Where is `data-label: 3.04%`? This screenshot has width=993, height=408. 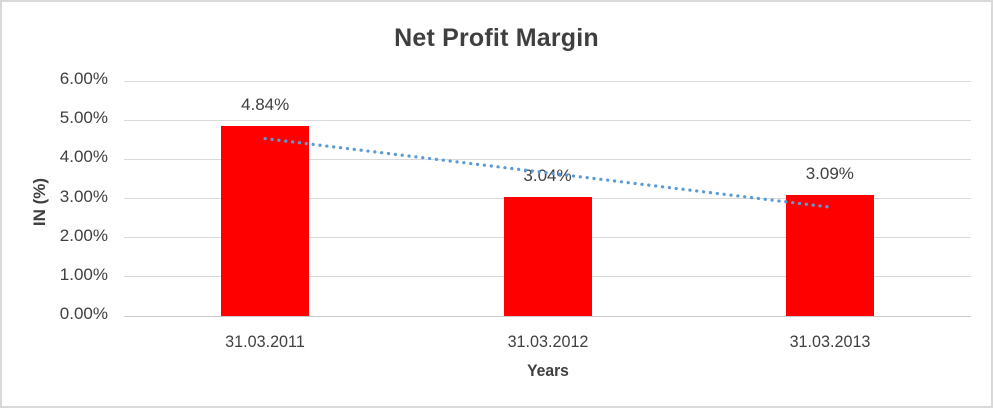 data-label: 3.04% is located at coordinates (547, 175).